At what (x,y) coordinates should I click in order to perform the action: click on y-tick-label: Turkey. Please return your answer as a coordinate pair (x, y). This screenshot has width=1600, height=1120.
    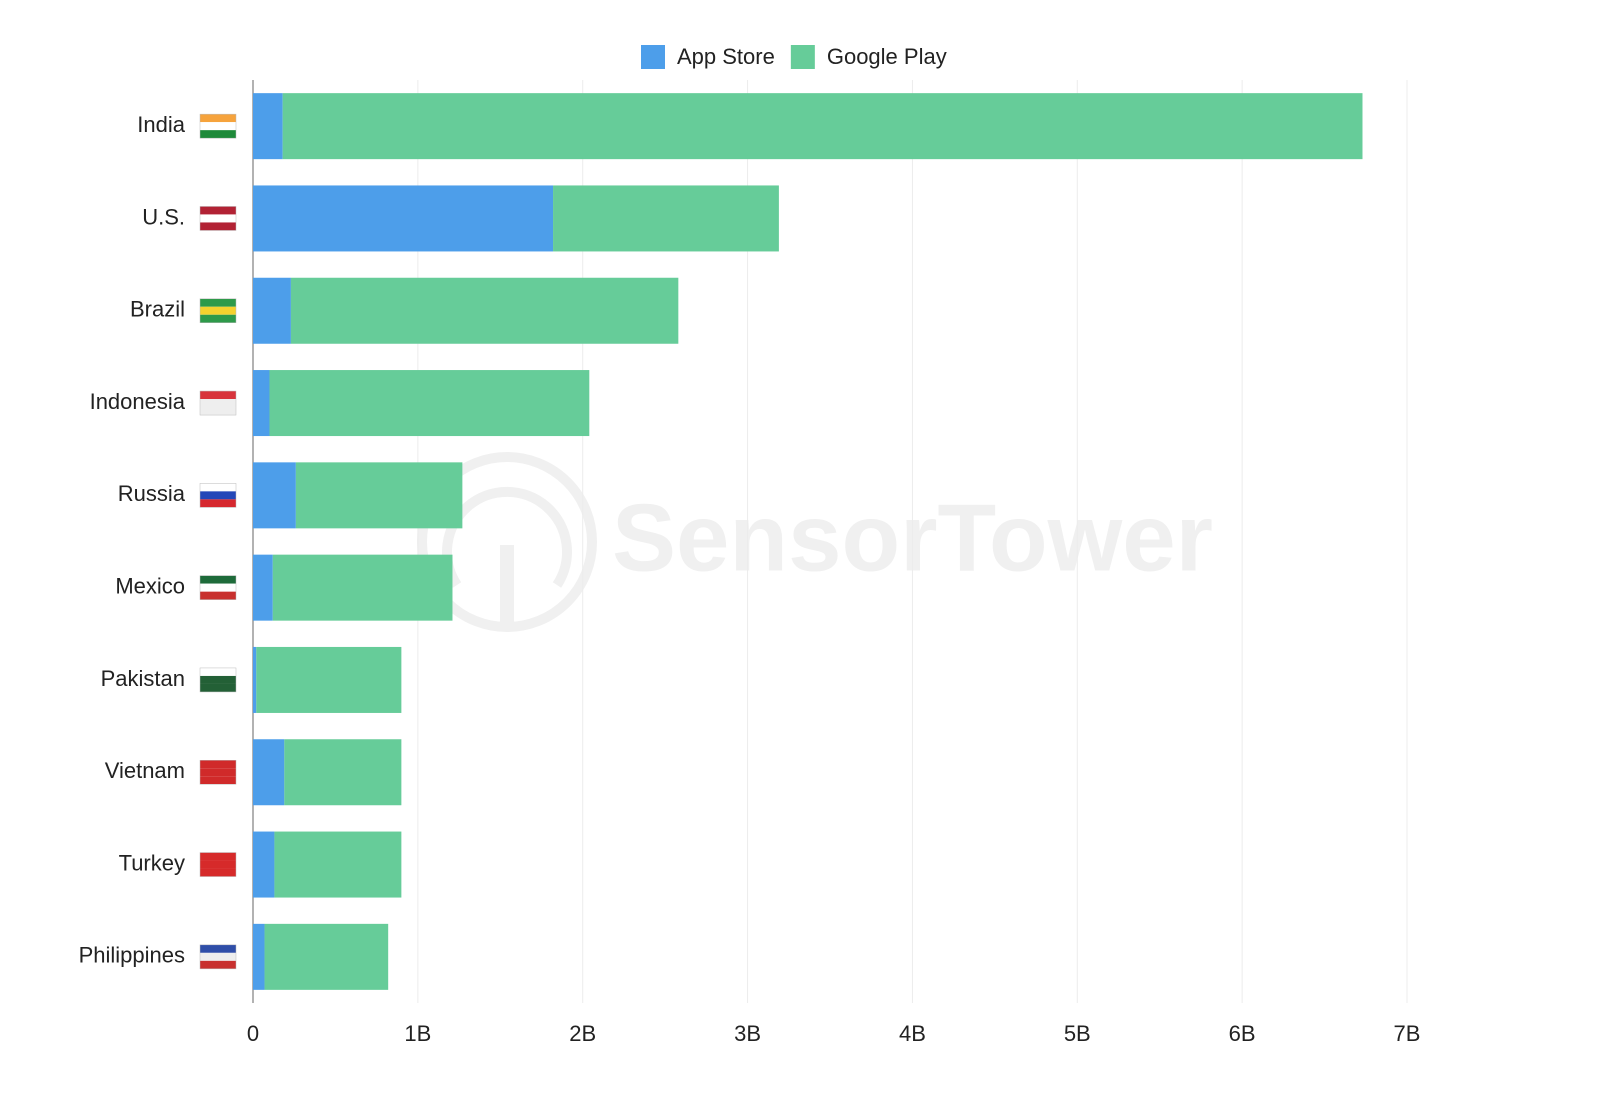
    Looking at the image, I should click on (152, 862).